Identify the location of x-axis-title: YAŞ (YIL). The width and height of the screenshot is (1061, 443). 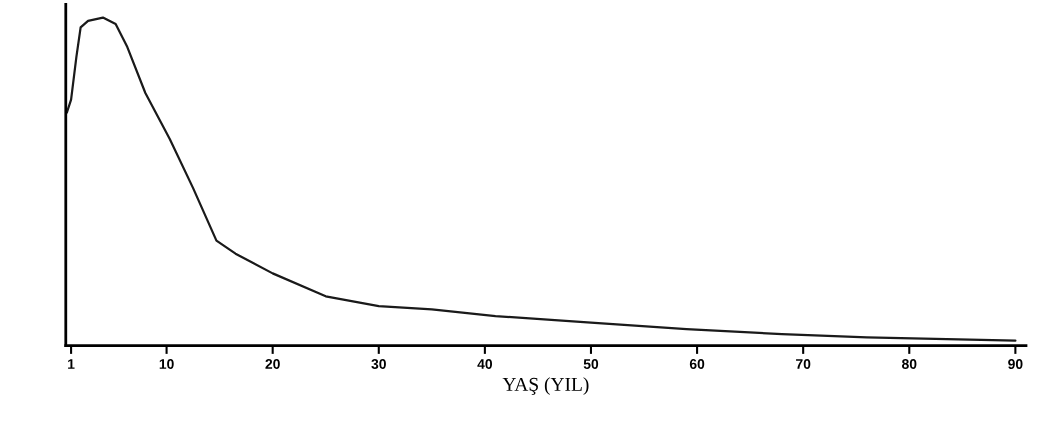
(545, 386).